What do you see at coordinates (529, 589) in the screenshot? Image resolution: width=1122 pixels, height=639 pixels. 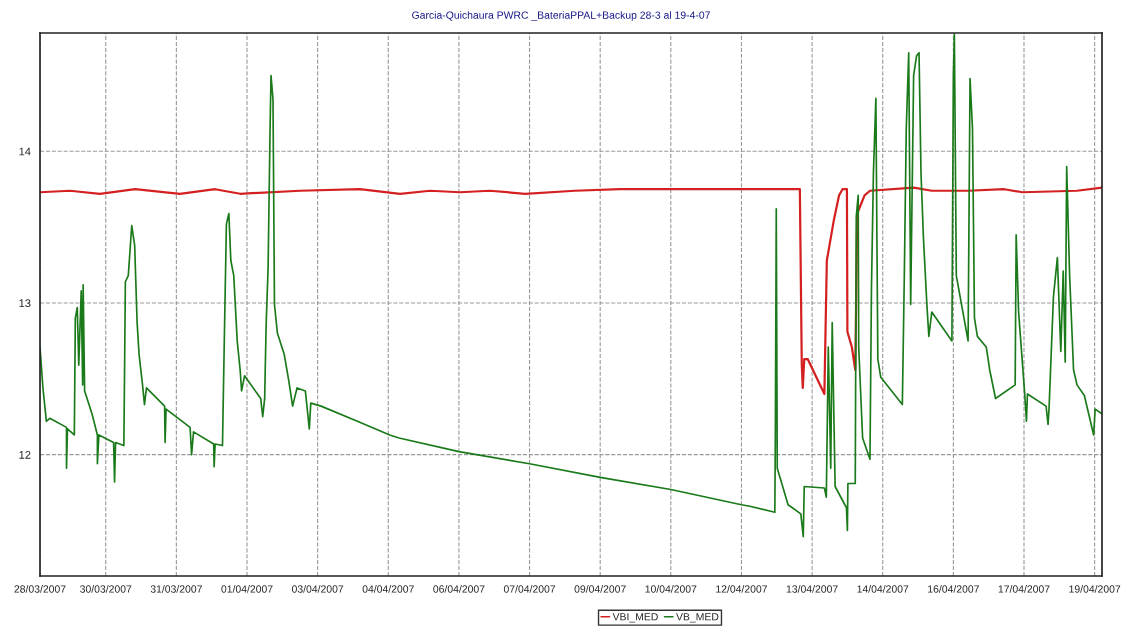 I see `x-tick-label: 07/04/2007` at bounding box center [529, 589].